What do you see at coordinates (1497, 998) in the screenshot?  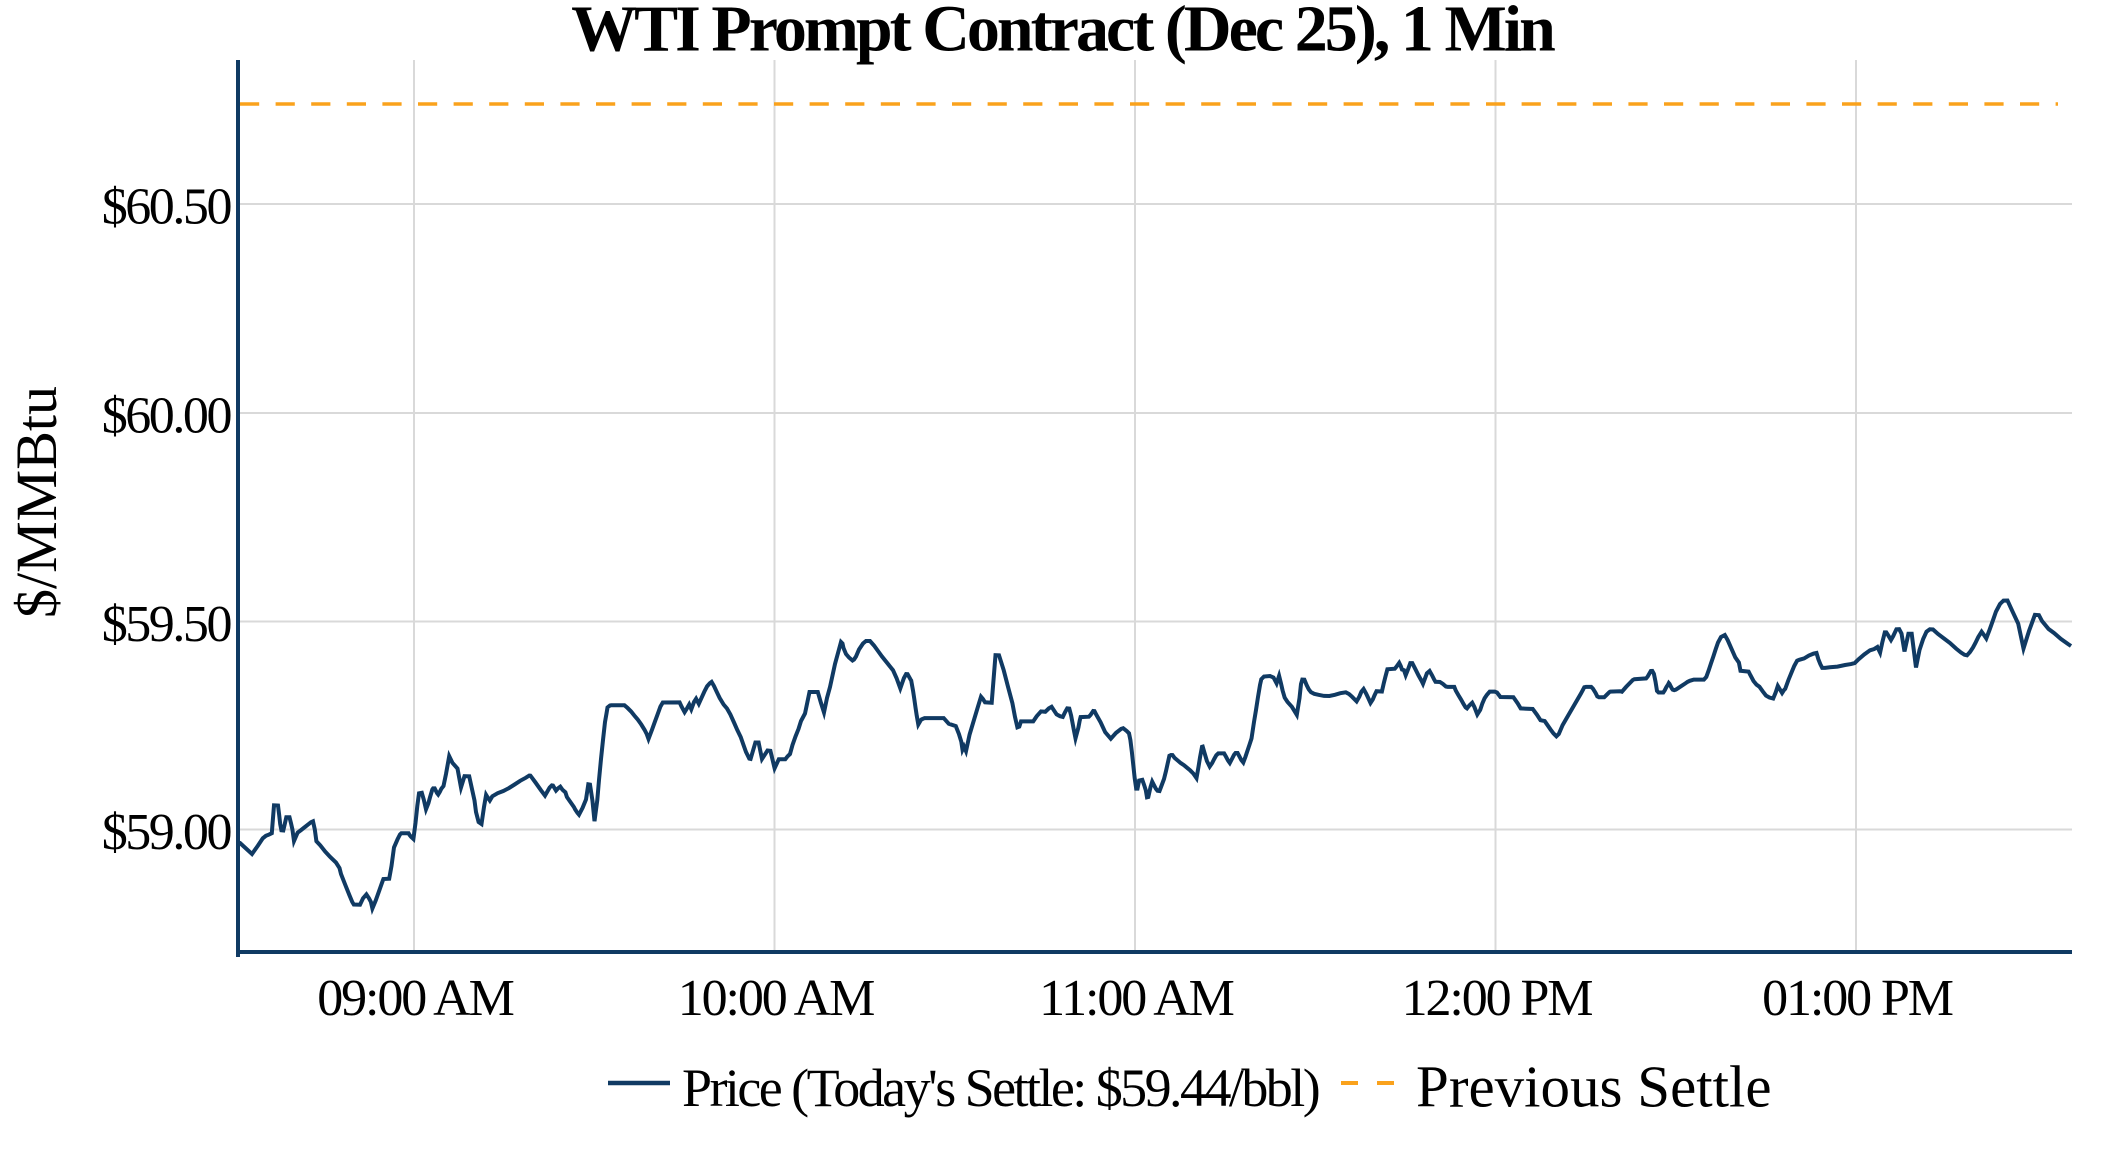 I see `svg-text: 12:00 PM` at bounding box center [1497, 998].